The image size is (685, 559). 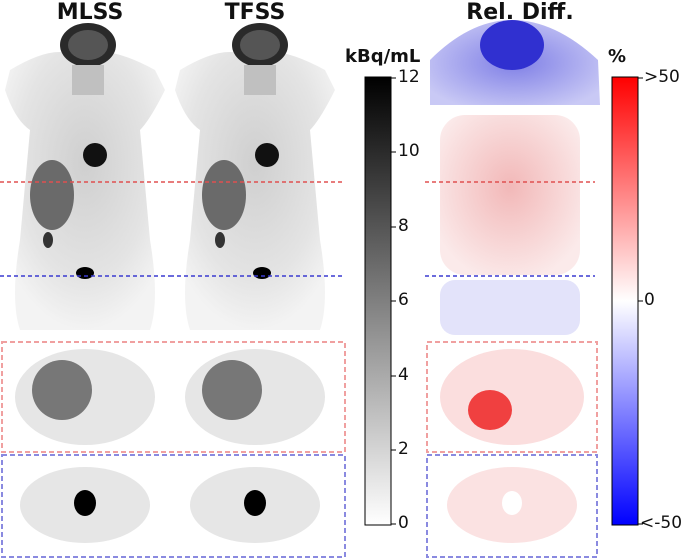 I want to click on gray-tick-6: 6, so click(x=403, y=300).